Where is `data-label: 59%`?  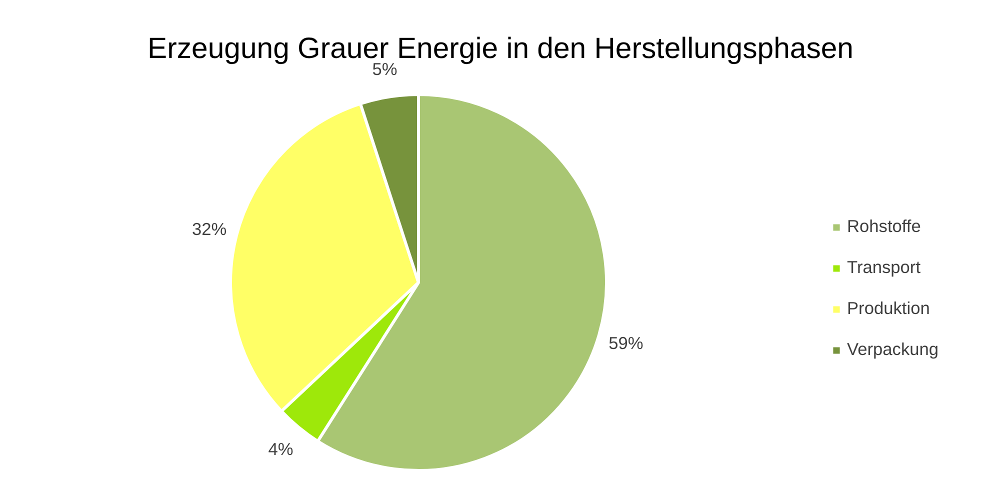 data-label: 59% is located at coordinates (626, 342).